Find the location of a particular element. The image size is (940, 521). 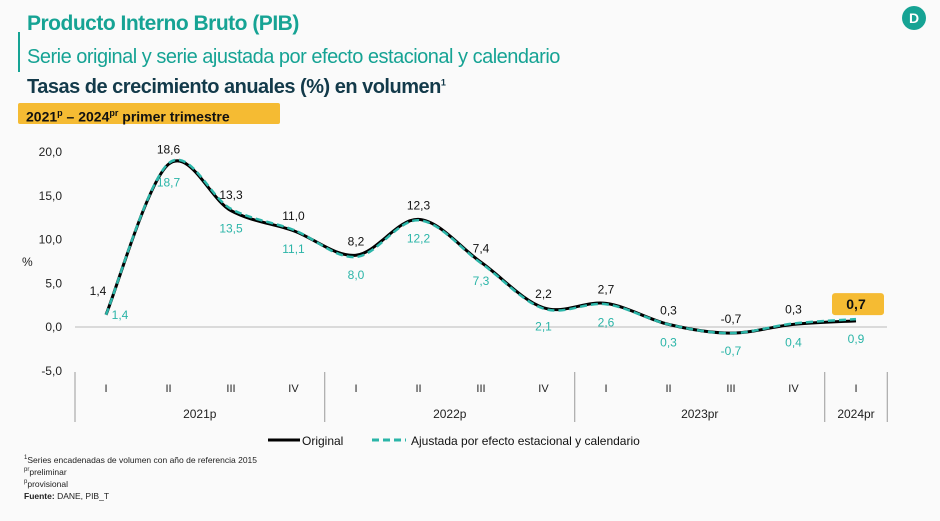

footnote-2-sup: pr is located at coordinates (27, 470).